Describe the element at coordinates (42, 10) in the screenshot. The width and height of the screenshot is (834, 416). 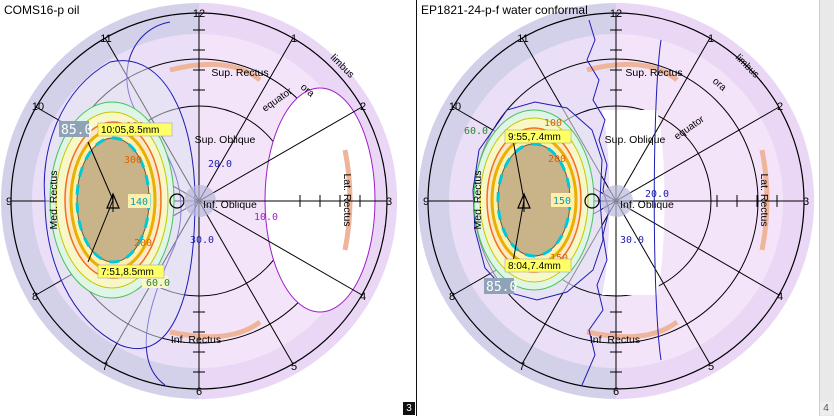
I see `left-panel-title: COMS16-p oil` at that location.